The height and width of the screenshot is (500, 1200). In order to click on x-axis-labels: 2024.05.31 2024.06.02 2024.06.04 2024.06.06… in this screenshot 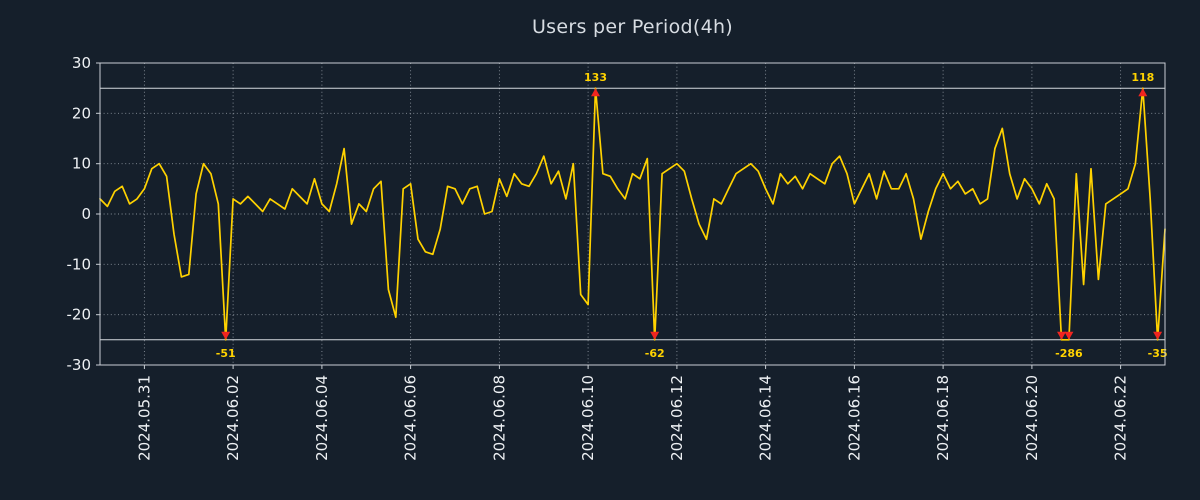, I will do `click(632, 418)`.